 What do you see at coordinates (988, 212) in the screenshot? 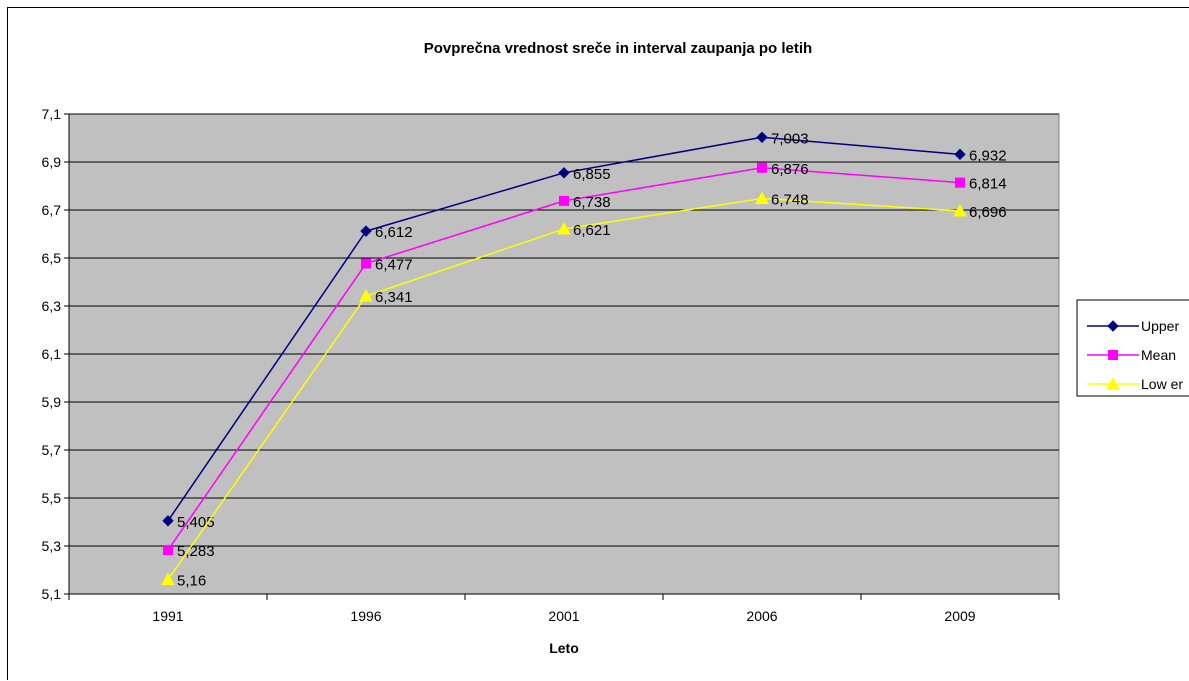
I see `data-label: 6,696` at bounding box center [988, 212].